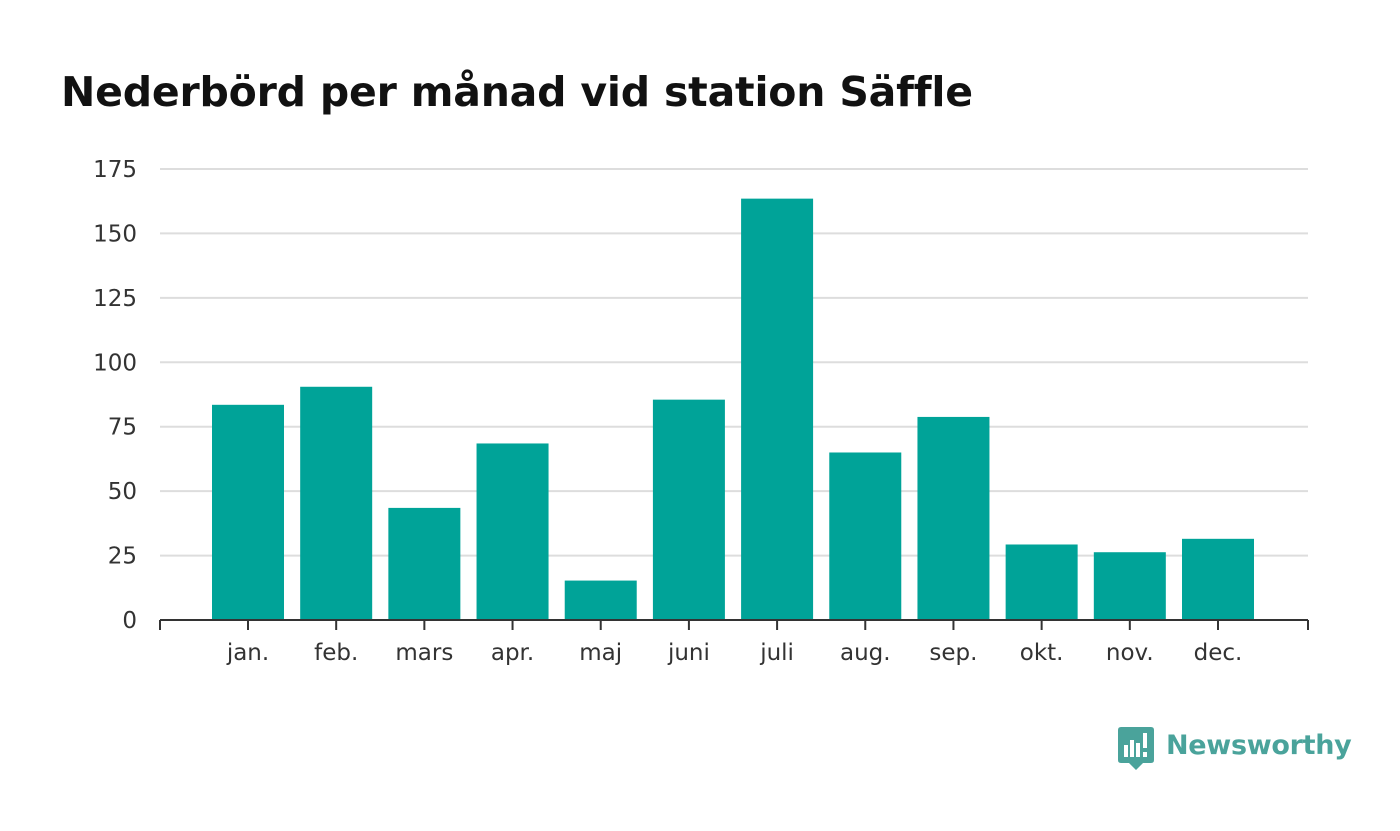 Image resolution: width=1400 pixels, height=831 pixels. I want to click on x-tick-label: dec., so click(1218, 653).